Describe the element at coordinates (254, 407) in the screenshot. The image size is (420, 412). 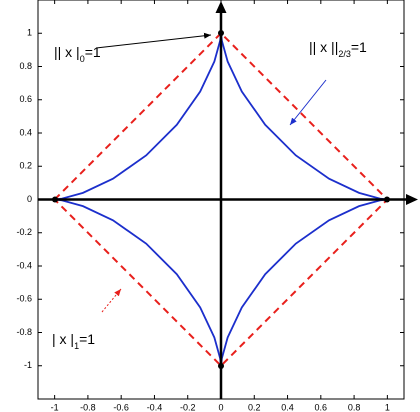
I see `x-tick-label: 0.2` at that location.